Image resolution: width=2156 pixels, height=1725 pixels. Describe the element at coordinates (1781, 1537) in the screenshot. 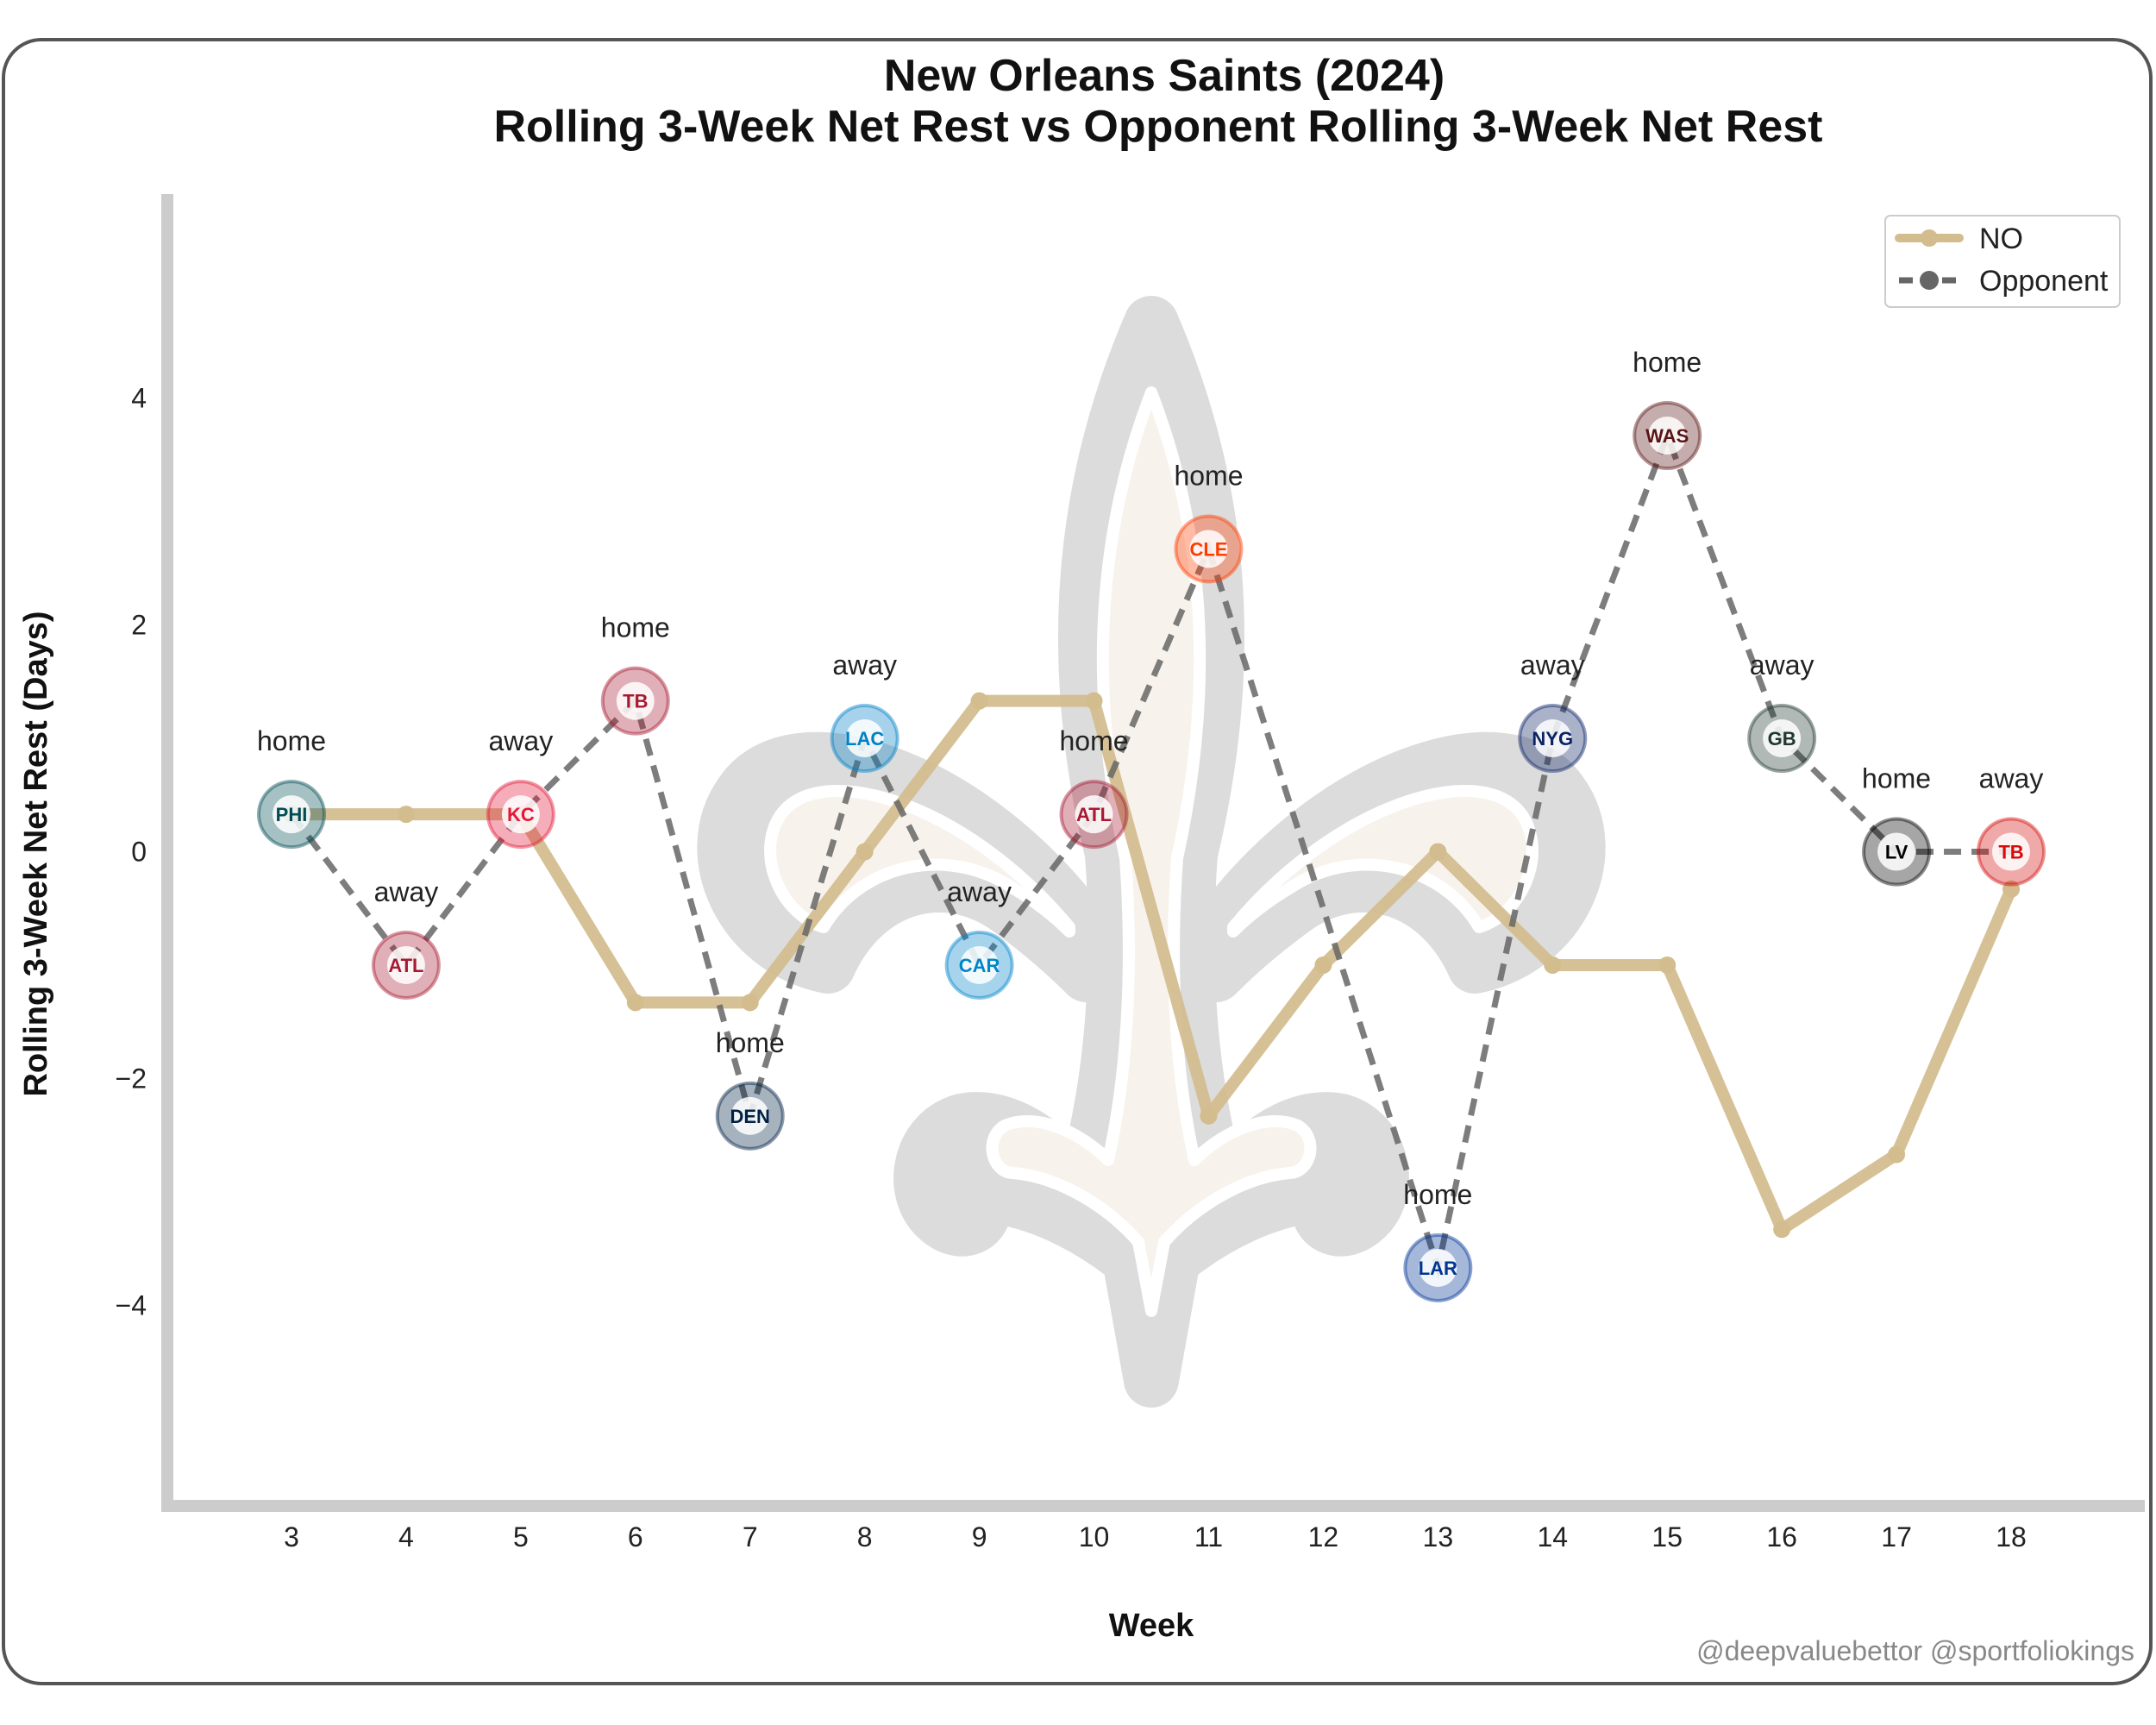

I see `x-tick-label: 16` at that location.